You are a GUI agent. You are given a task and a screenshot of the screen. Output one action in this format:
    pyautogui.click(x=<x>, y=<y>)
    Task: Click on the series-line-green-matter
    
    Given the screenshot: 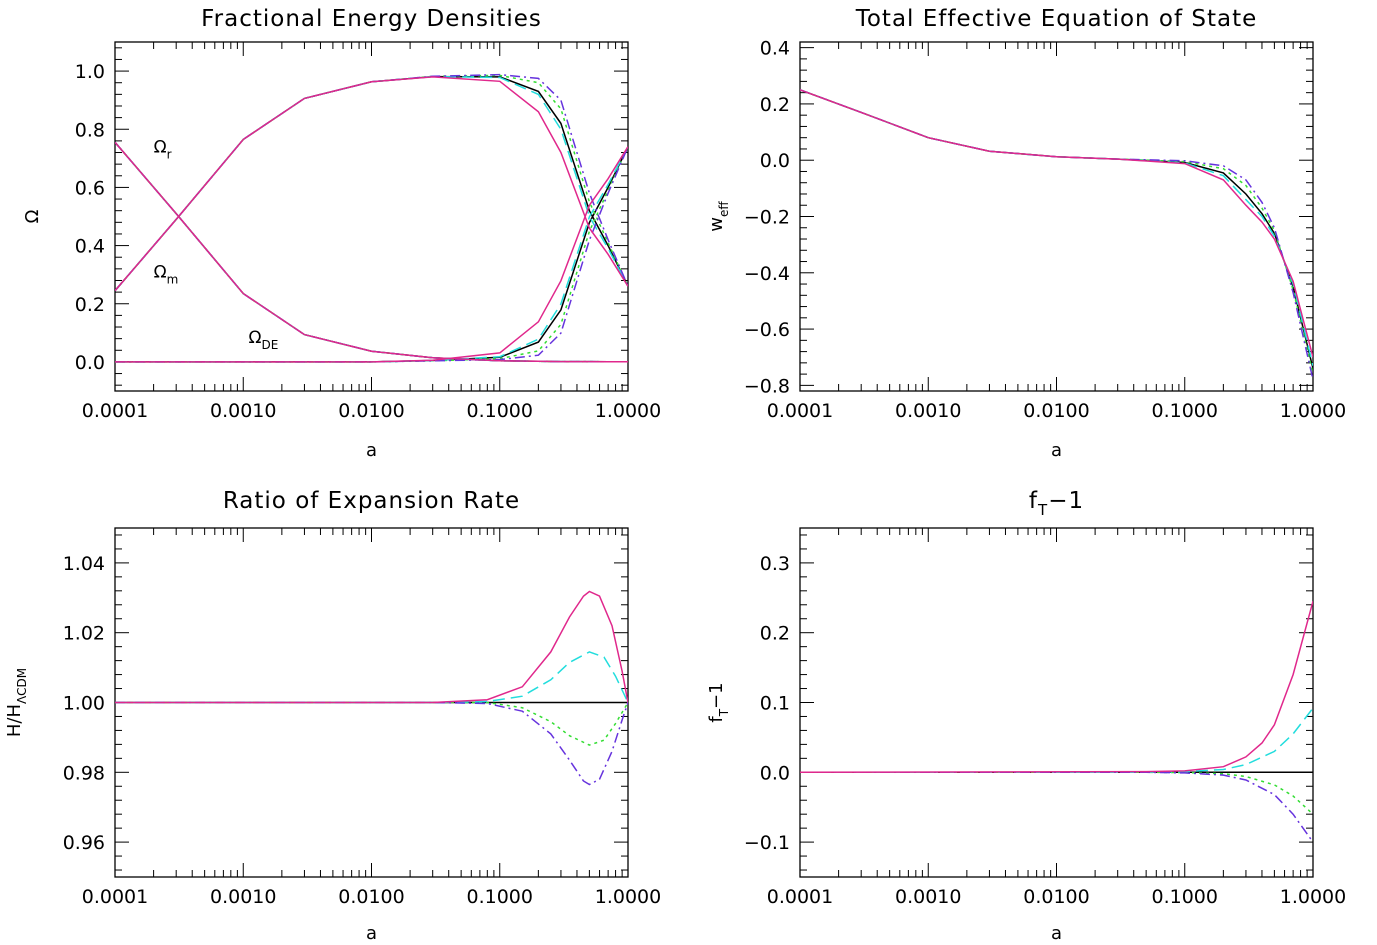 What is the action you would take?
    pyautogui.click(x=371, y=183)
    